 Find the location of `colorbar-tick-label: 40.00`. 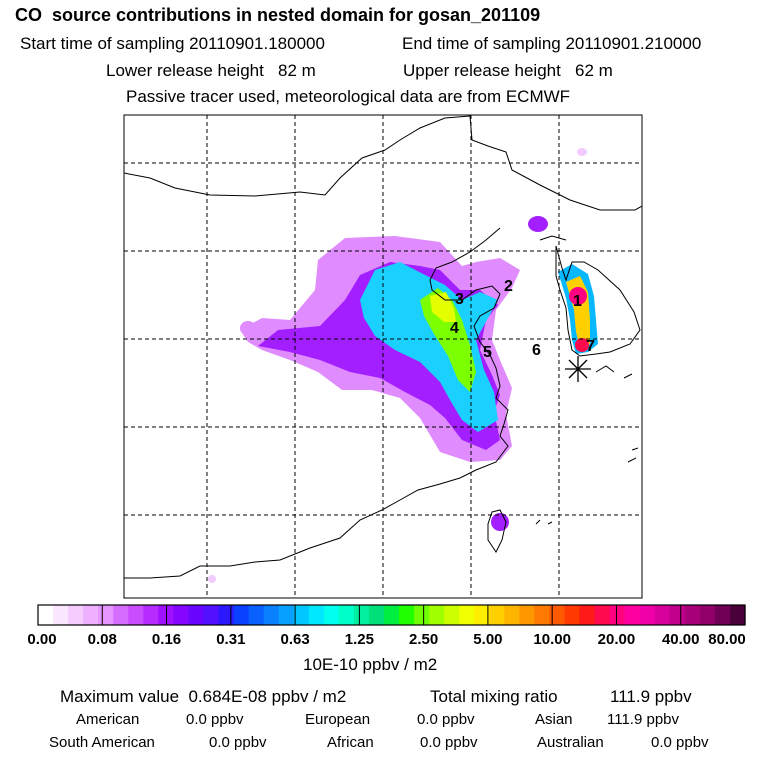

colorbar-tick-label: 40.00 is located at coordinates (680, 639).